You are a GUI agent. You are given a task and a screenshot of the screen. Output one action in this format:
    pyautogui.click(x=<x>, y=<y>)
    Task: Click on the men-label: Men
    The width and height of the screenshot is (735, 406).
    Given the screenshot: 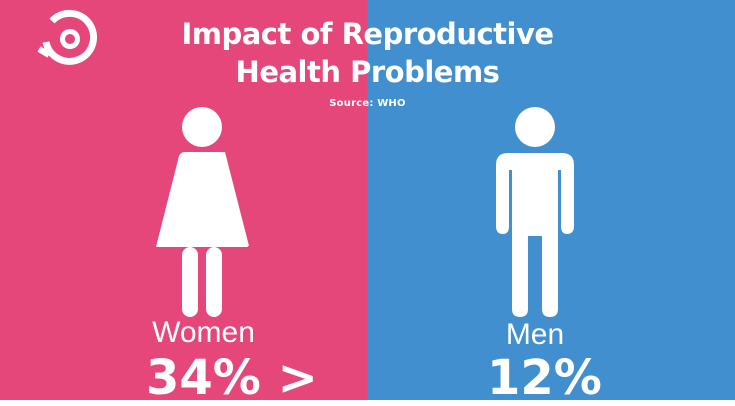 What is the action you would take?
    pyautogui.click(x=535, y=334)
    